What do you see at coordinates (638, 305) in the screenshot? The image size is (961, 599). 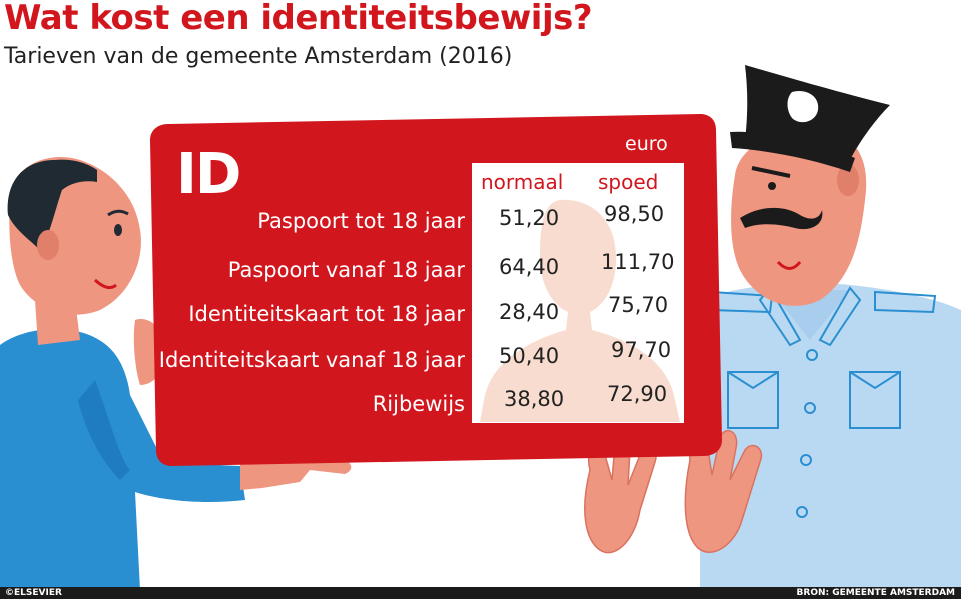 I see `value-spoed: 75,70` at bounding box center [638, 305].